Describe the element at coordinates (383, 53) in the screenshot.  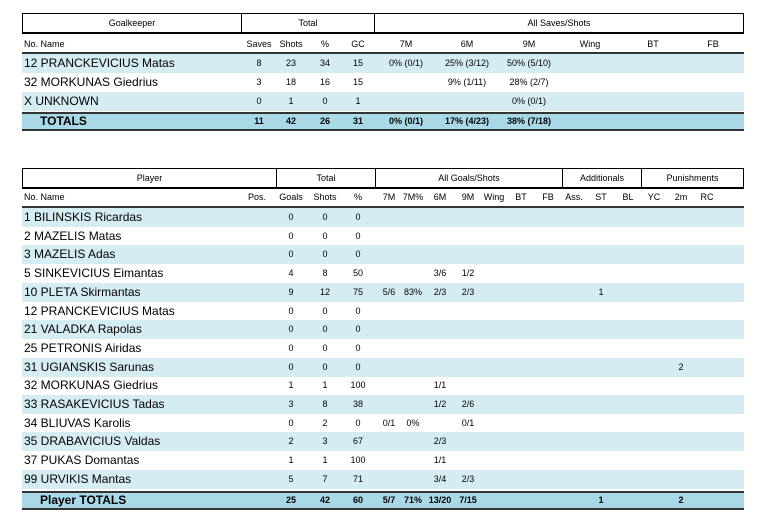
I see `header-divider` at that location.